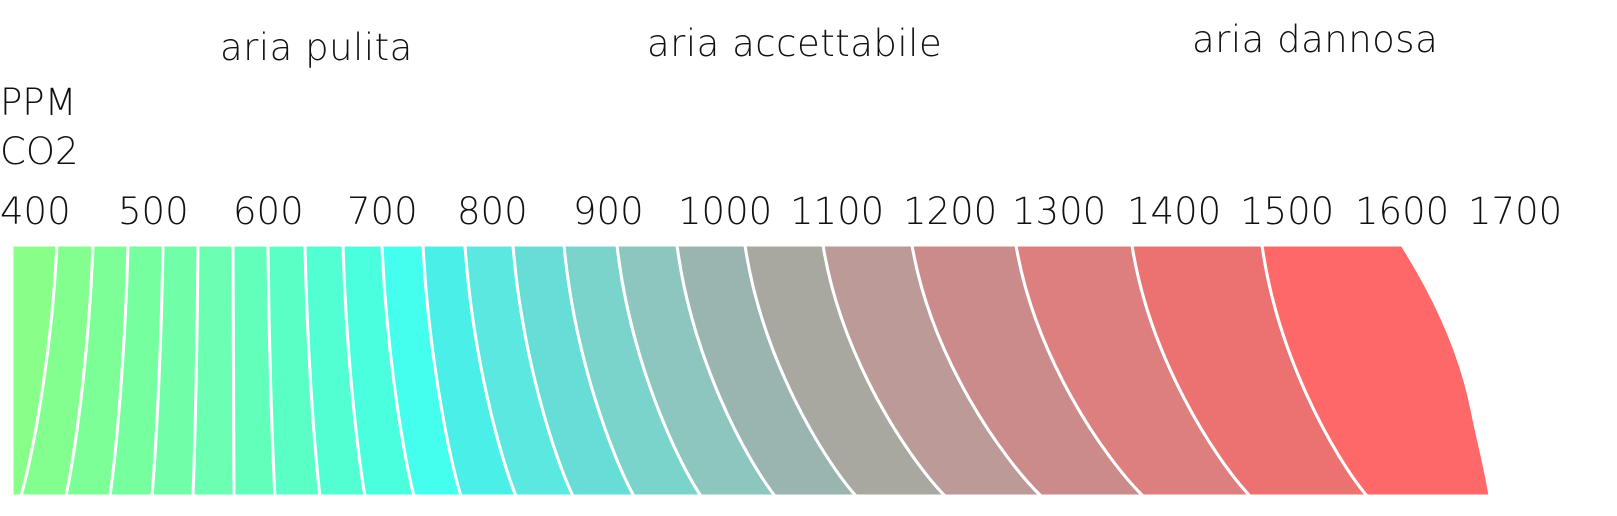 The width and height of the screenshot is (1617, 516). I want to click on zone-label-clean: aria pulita, so click(316, 47).